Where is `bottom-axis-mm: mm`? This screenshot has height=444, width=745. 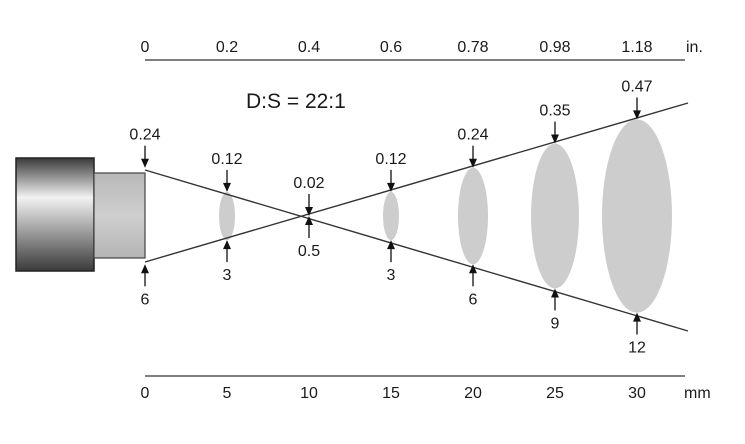 bottom-axis-mm: mm is located at coordinates (428, 388).